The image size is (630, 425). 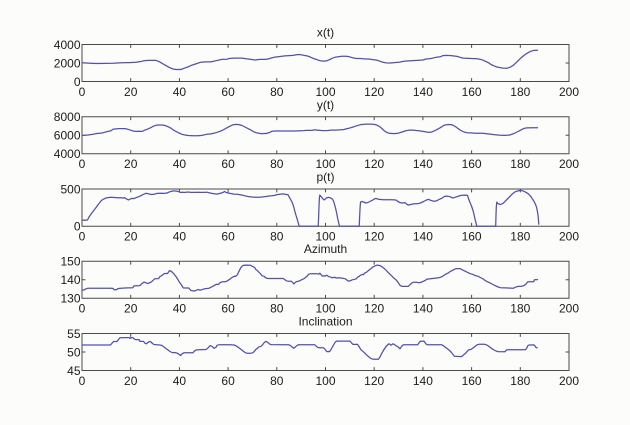 I want to click on svg-text: 45, so click(x=74, y=371).